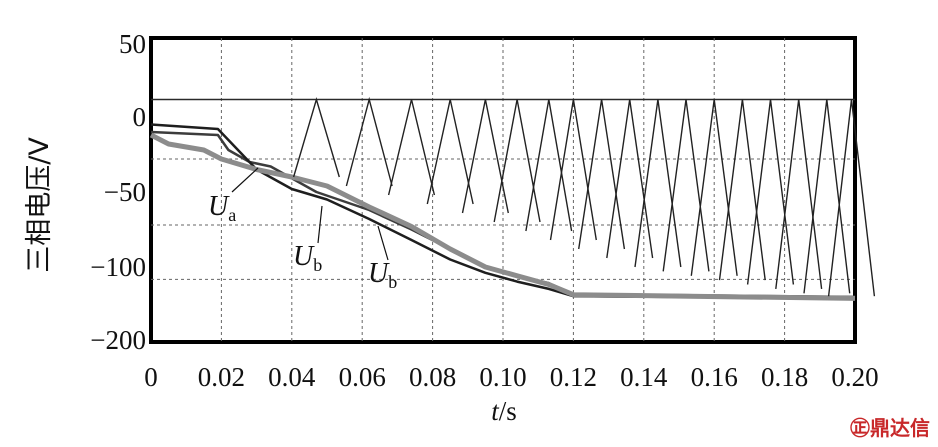 This screenshot has width=938, height=447. What do you see at coordinates (39, 205) in the screenshot?
I see `y-axis-label: 三相电压/V` at bounding box center [39, 205].